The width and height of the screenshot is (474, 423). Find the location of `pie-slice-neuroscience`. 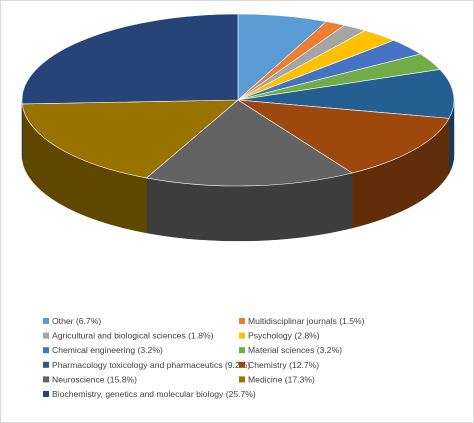

pie-slice-neuroscience is located at coordinates (249, 143).